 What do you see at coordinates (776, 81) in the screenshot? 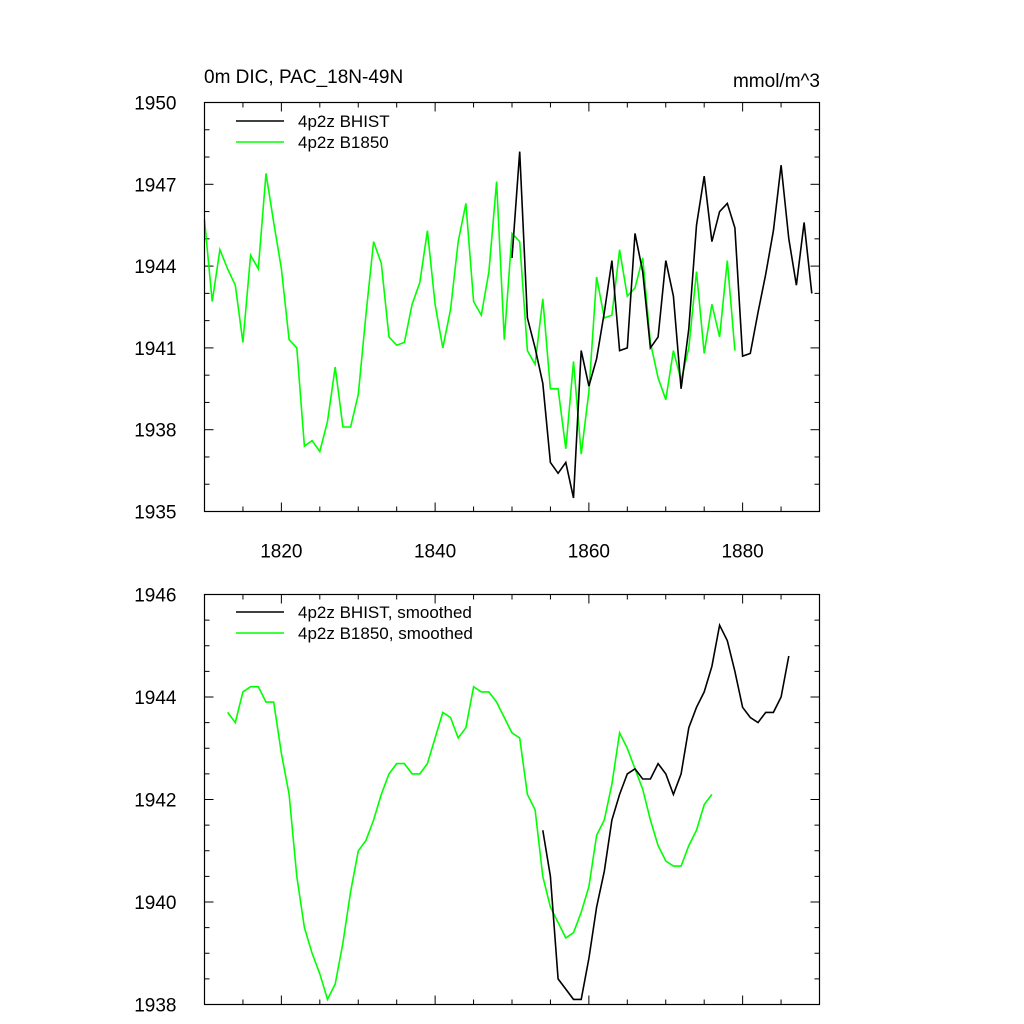
I see `top-panel-units: mmol/m^3` at bounding box center [776, 81].